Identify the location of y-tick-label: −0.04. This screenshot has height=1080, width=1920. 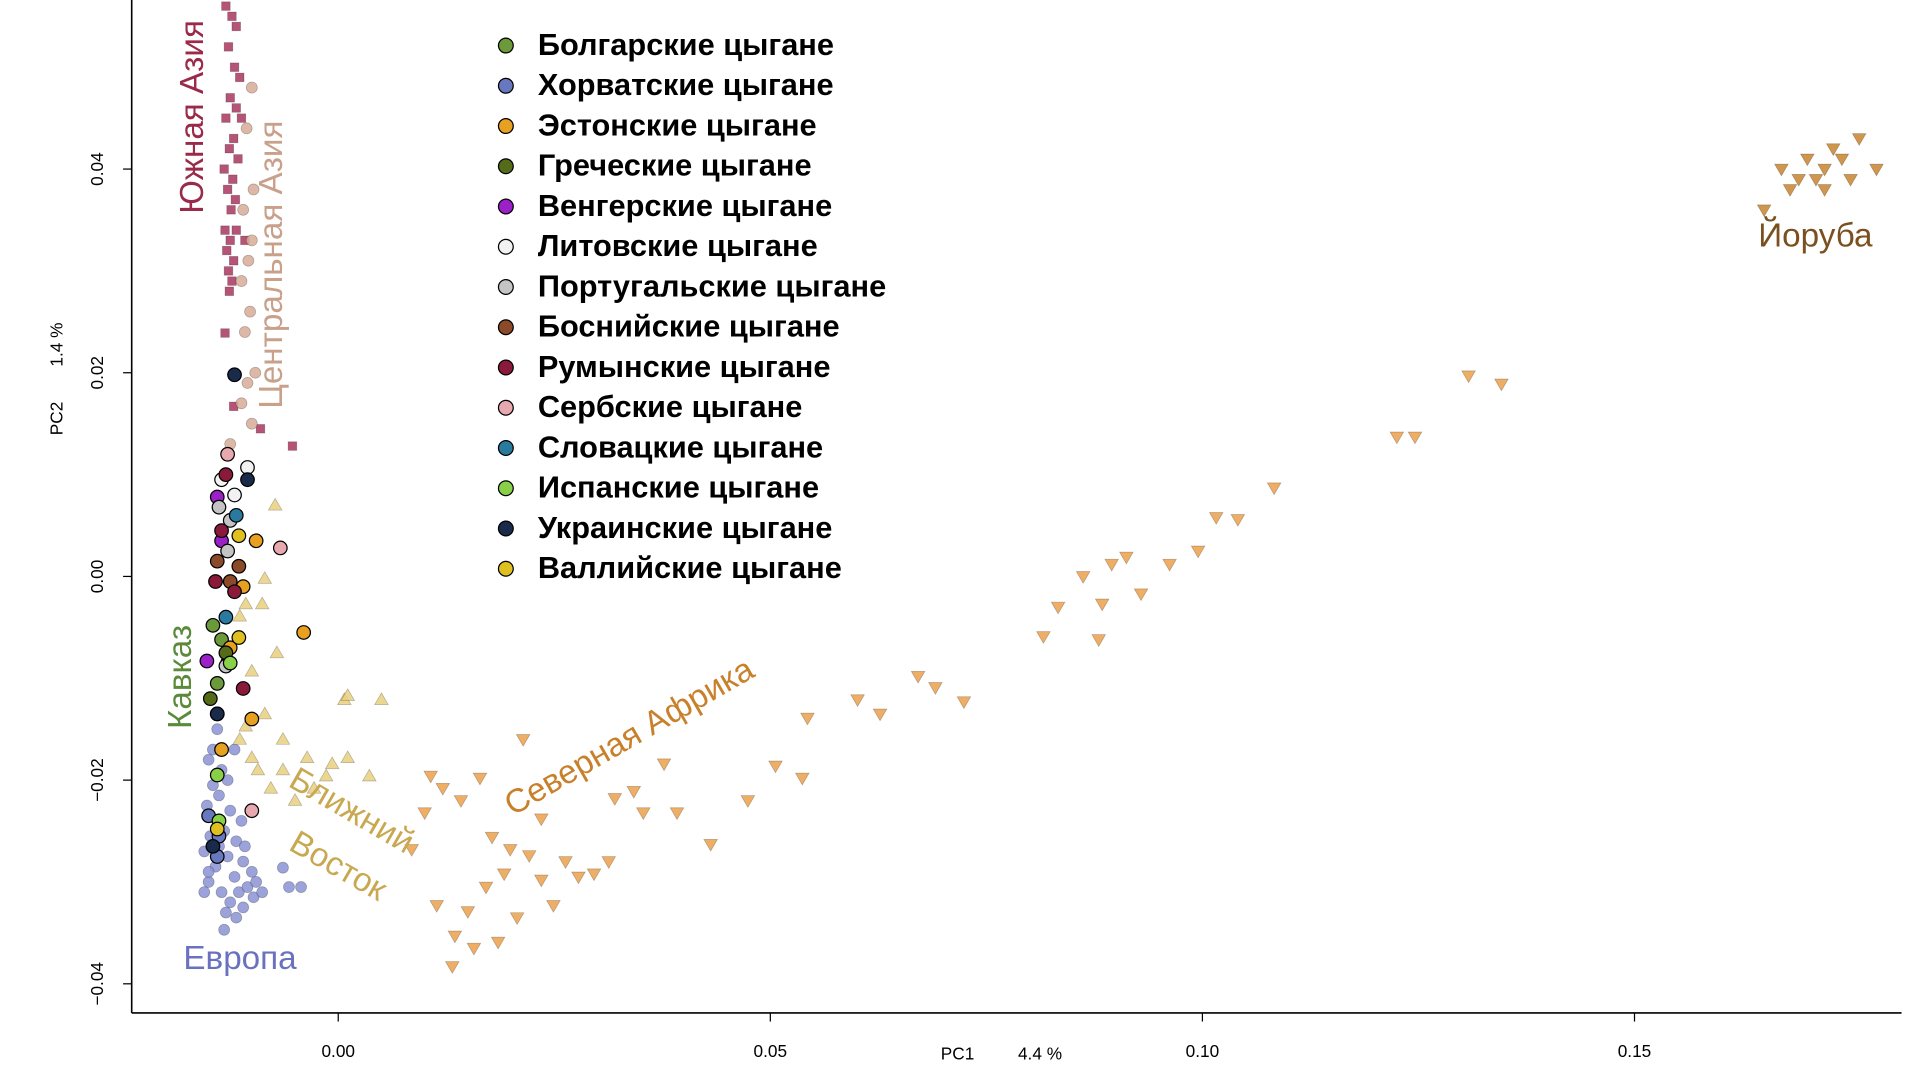
(97, 984).